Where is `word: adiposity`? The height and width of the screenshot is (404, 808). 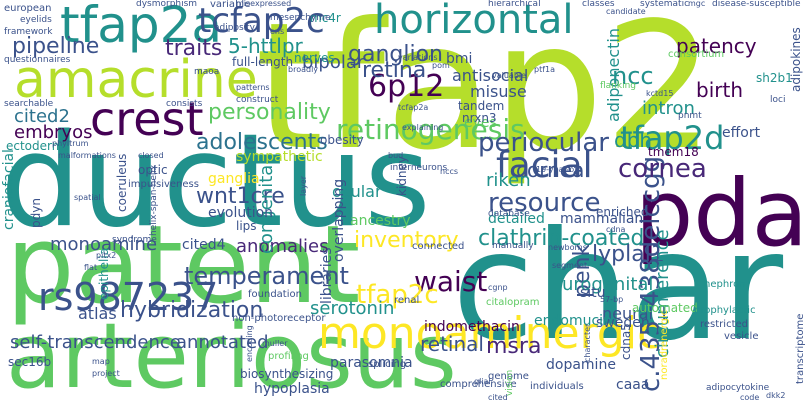
word: adiposity is located at coordinates (234, 28).